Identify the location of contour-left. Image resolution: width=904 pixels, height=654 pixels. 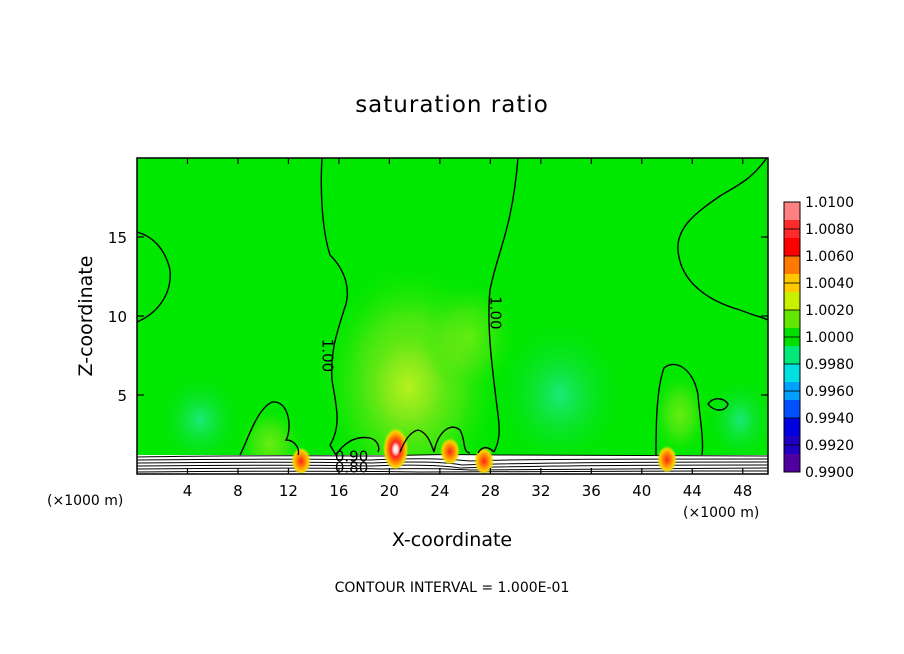
(154, 277).